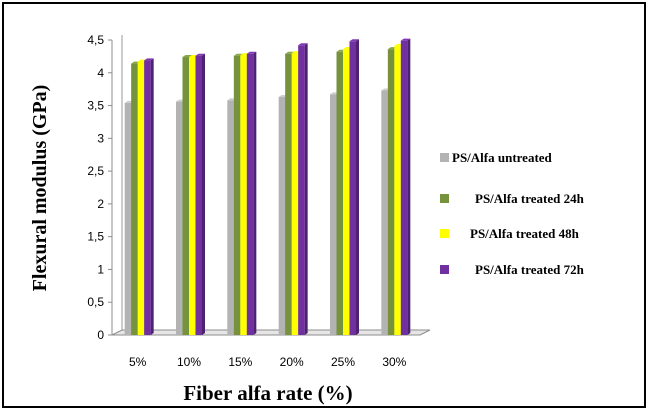 The height and width of the screenshot is (412, 650). I want to click on x-tick-label: 5%, so click(138, 362).